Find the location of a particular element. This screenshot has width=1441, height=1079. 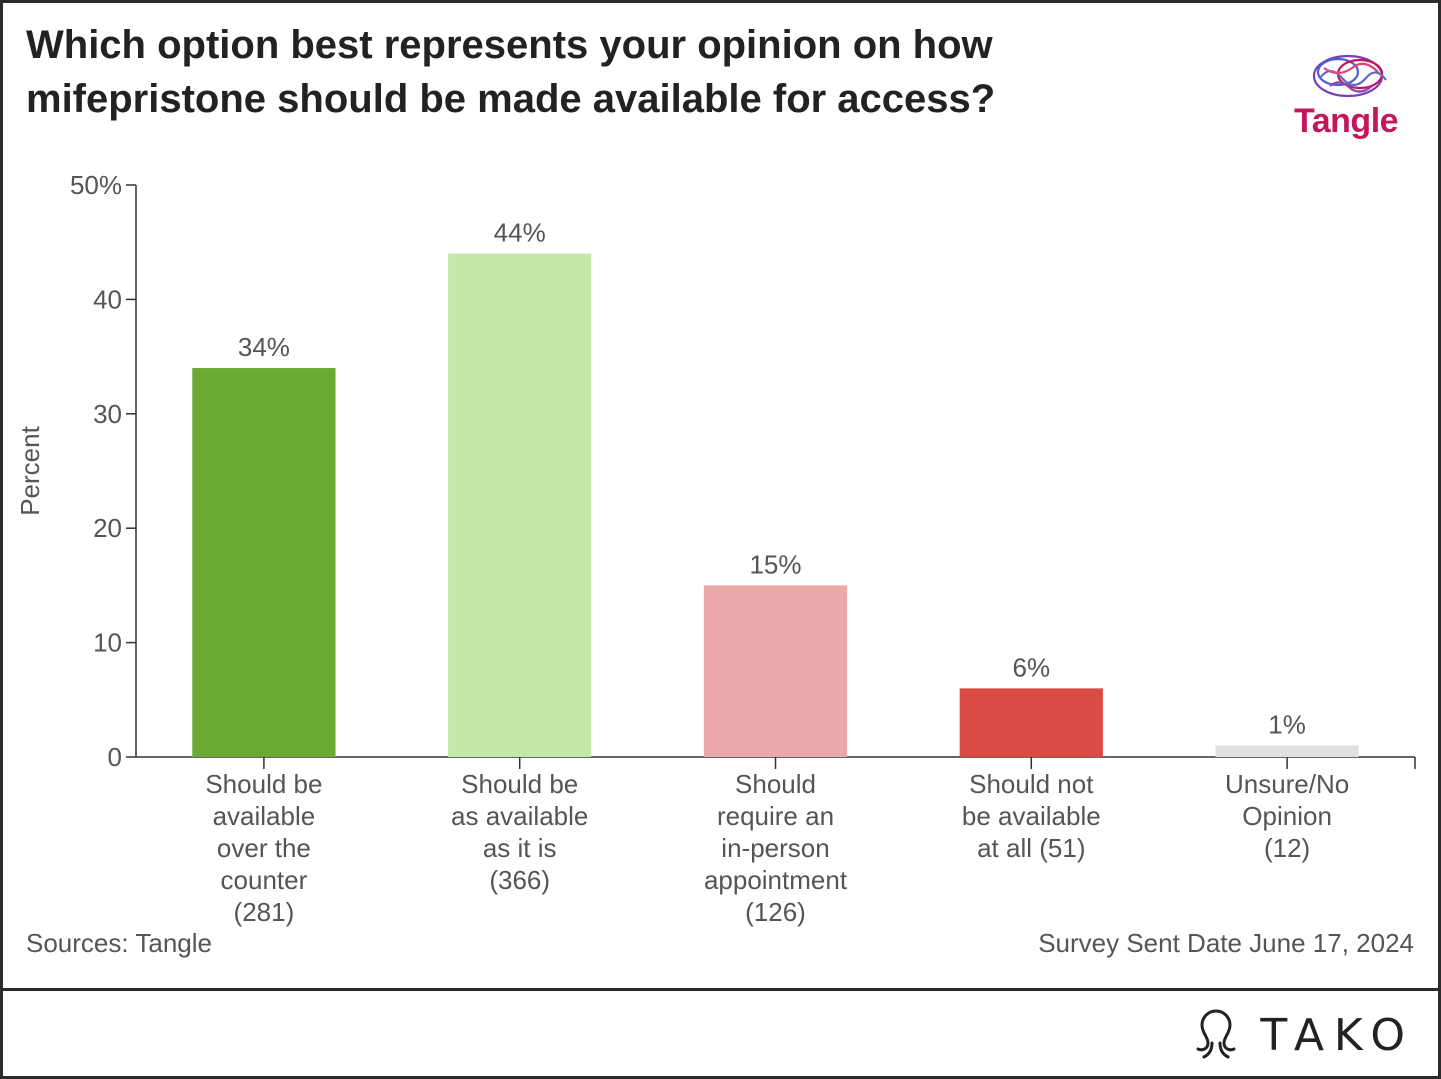

tako-brand: TAKO is located at coordinates (1302, 1035).